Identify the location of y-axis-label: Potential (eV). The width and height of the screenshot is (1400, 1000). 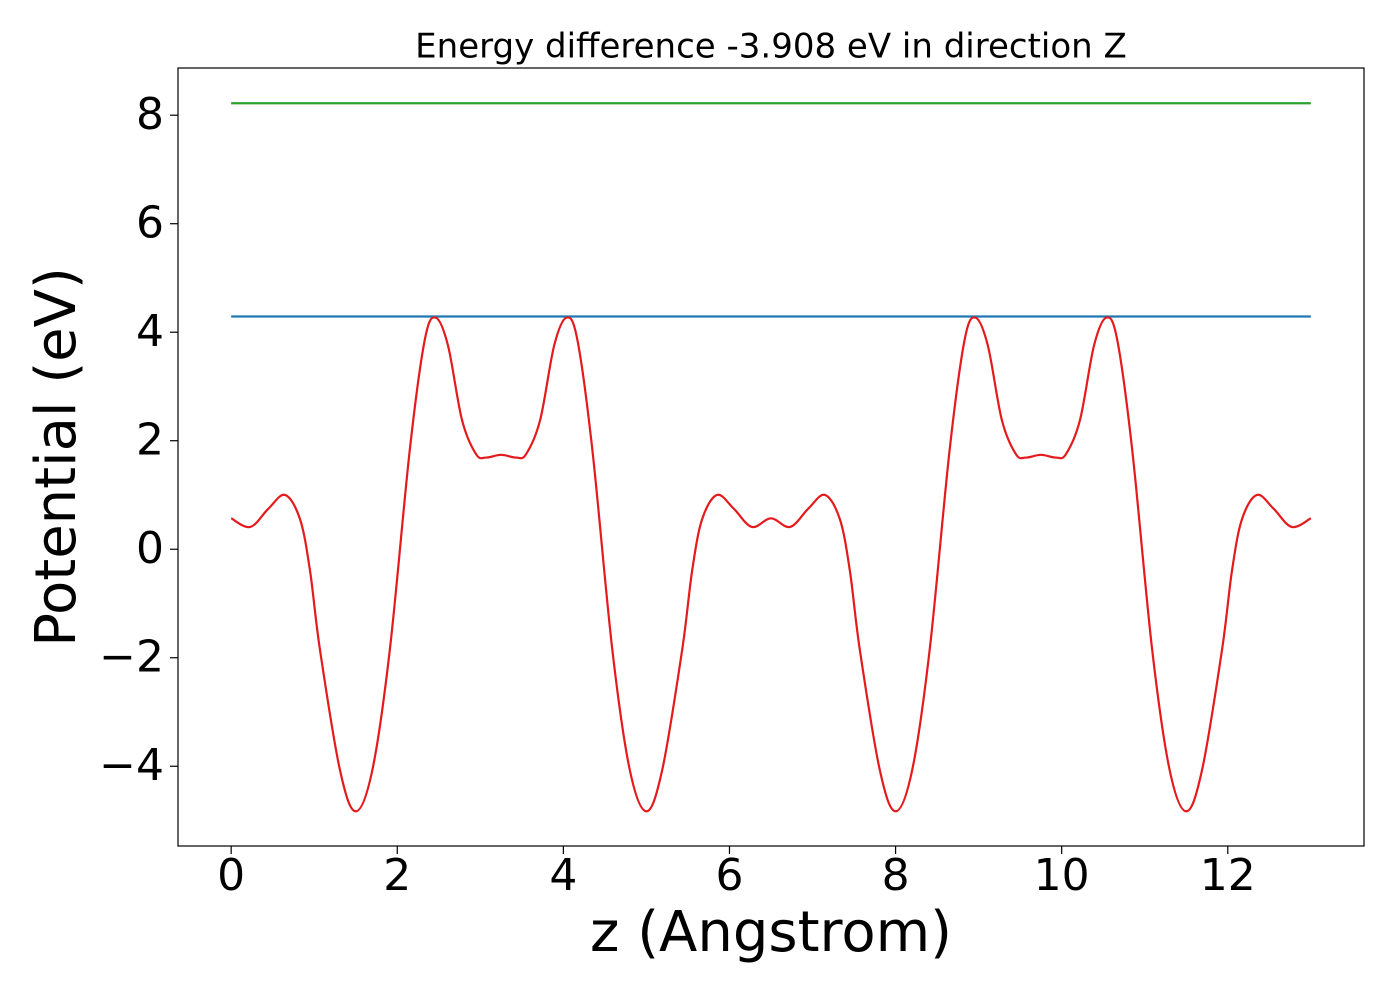
(56, 457).